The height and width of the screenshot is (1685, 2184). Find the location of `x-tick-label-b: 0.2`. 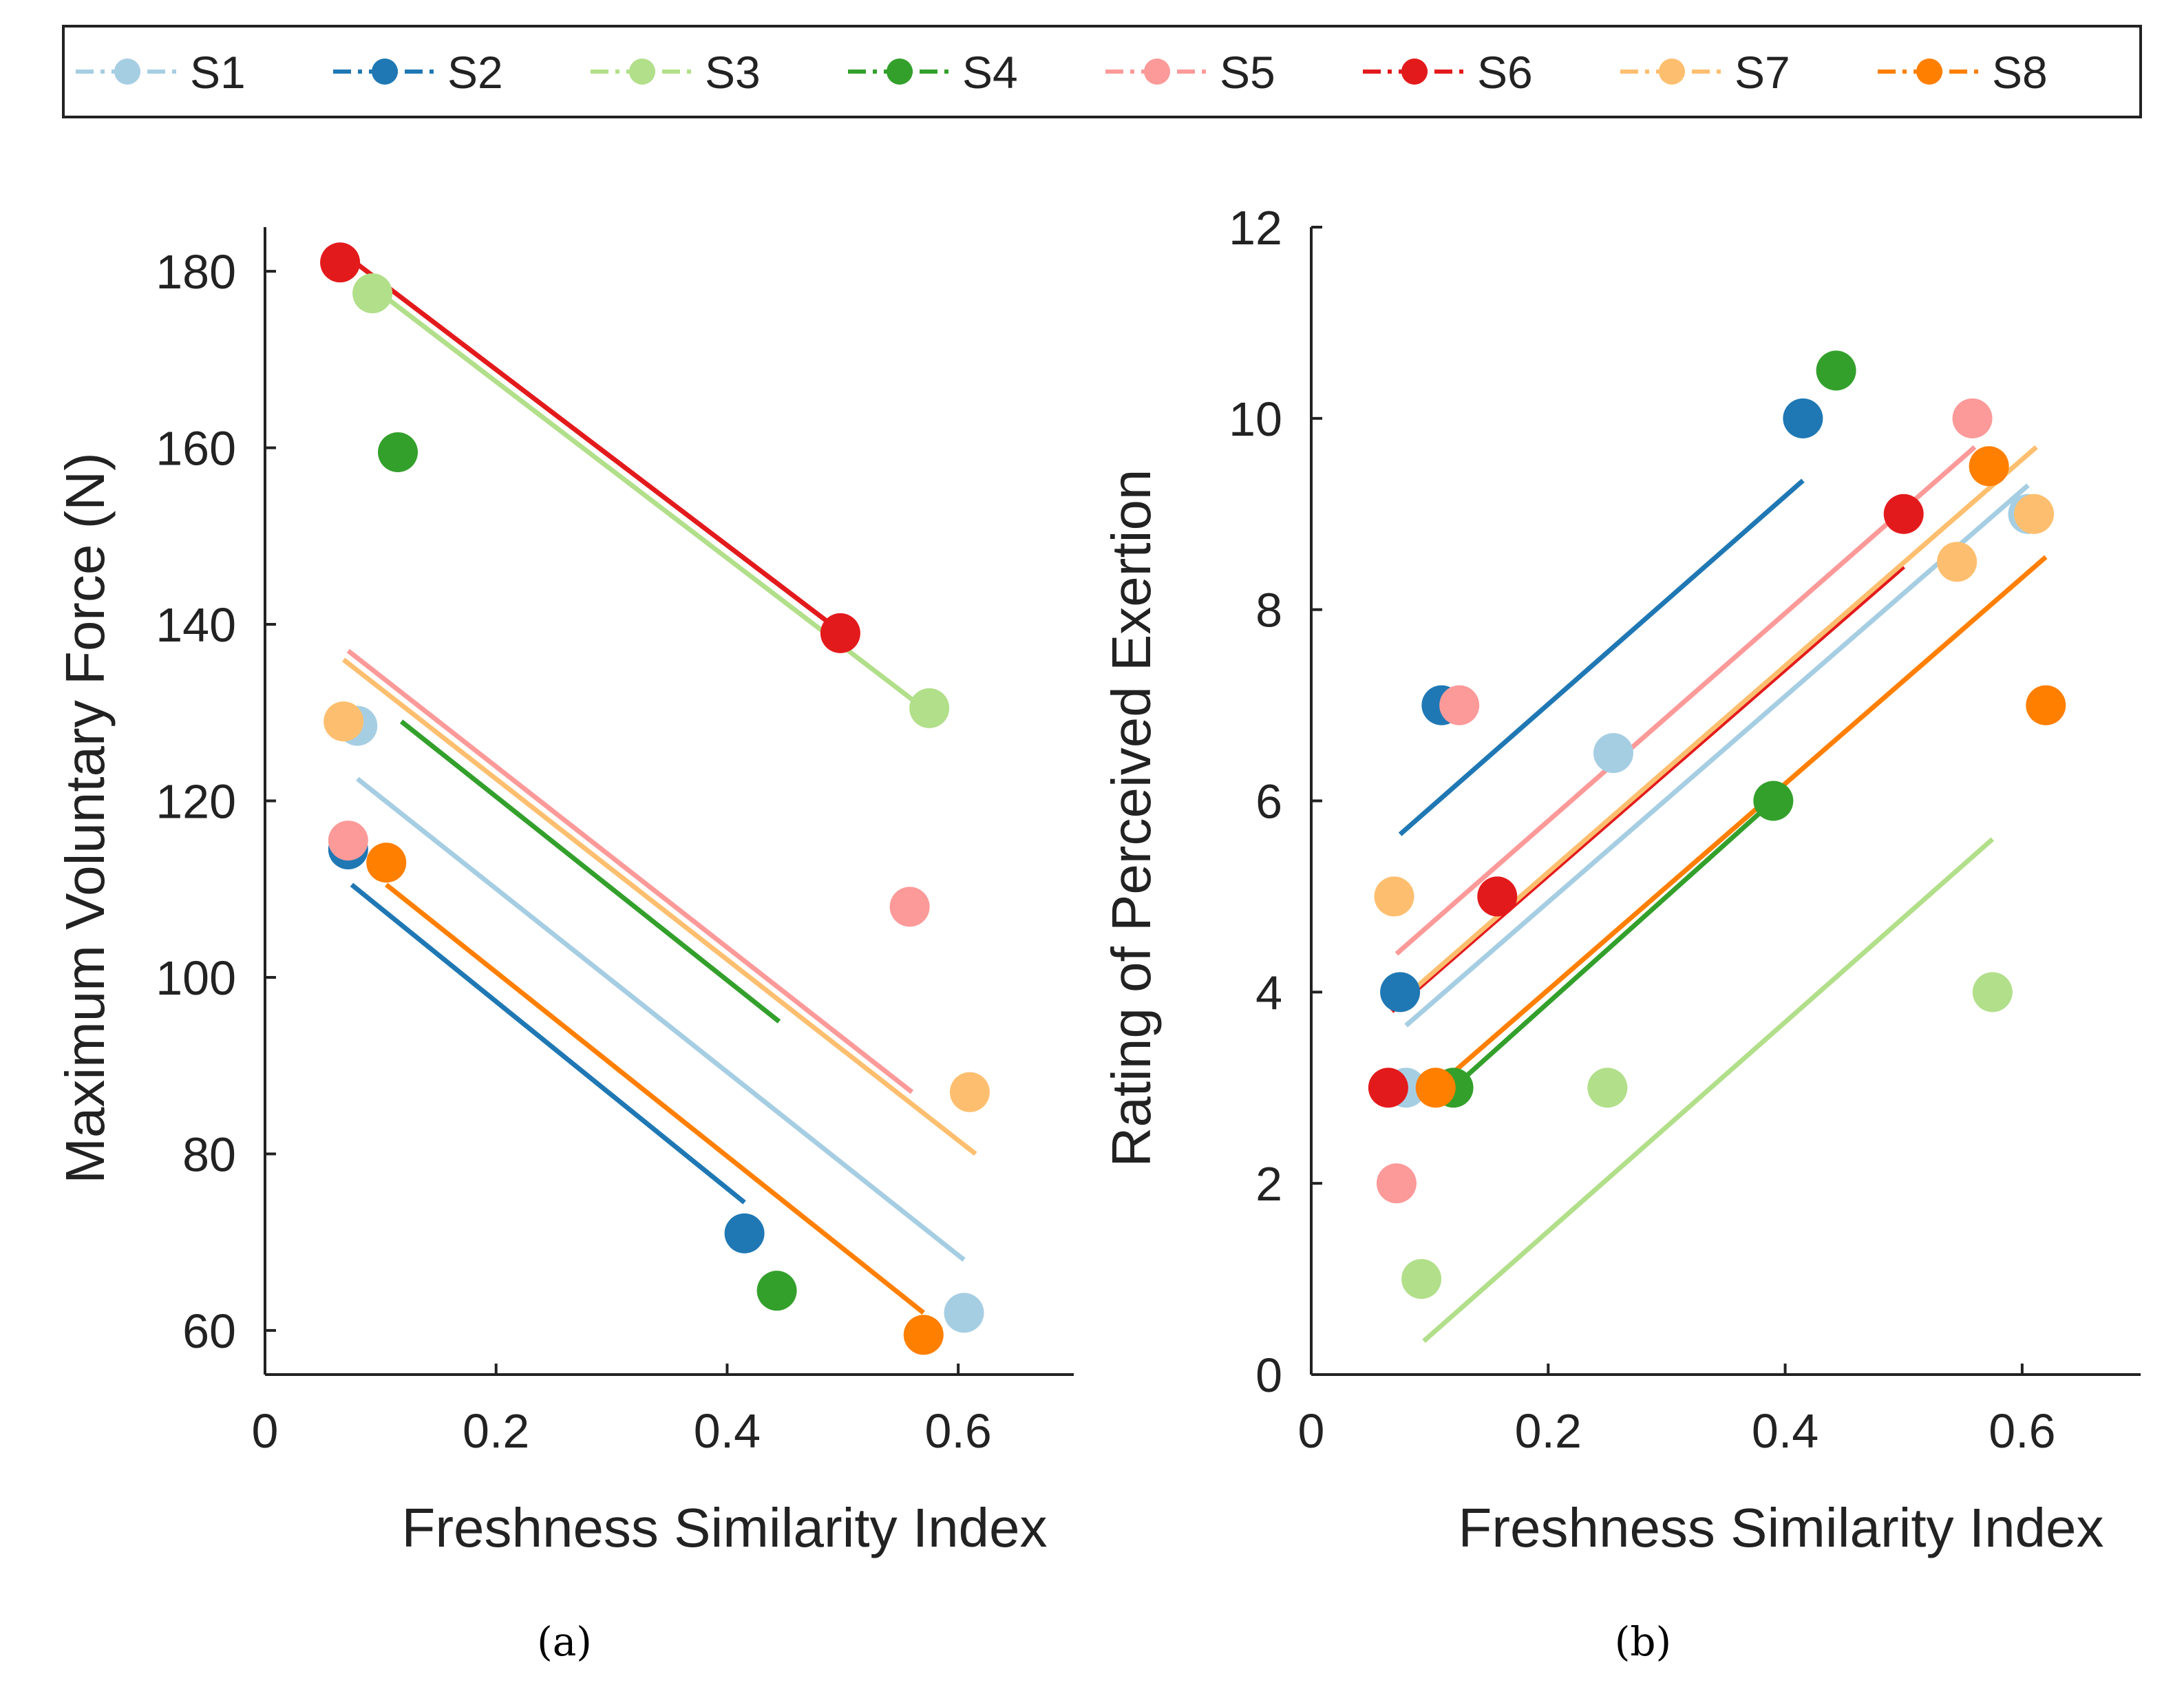

x-tick-label-b: 0.2 is located at coordinates (1548, 1431).